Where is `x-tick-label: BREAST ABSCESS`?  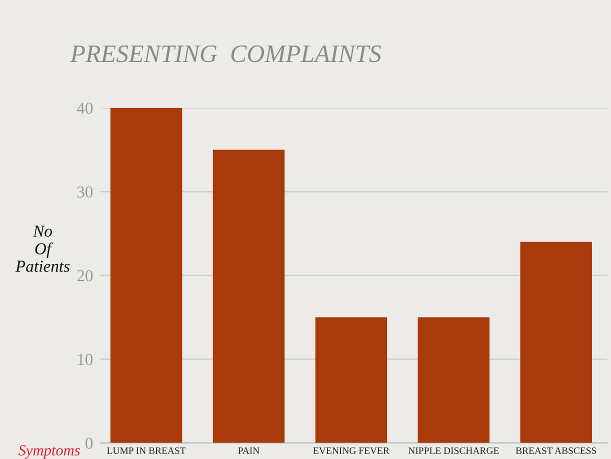 x-tick-label: BREAST ABSCESS is located at coordinates (556, 450).